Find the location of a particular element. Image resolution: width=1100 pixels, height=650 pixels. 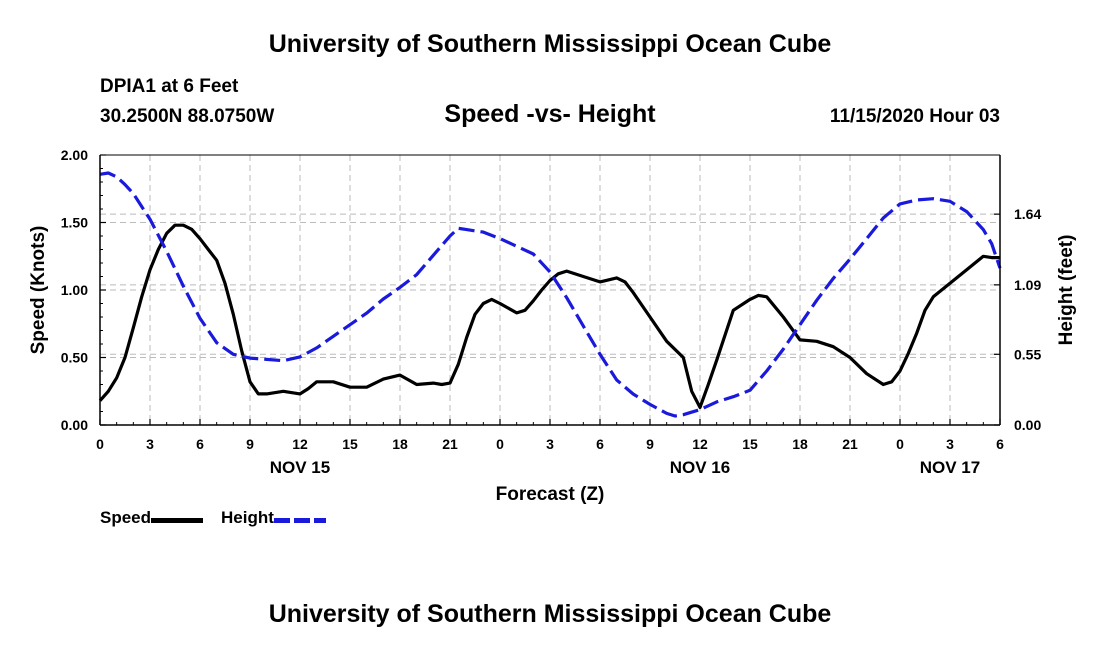

y-tick-label: 0.50 is located at coordinates (74, 358).